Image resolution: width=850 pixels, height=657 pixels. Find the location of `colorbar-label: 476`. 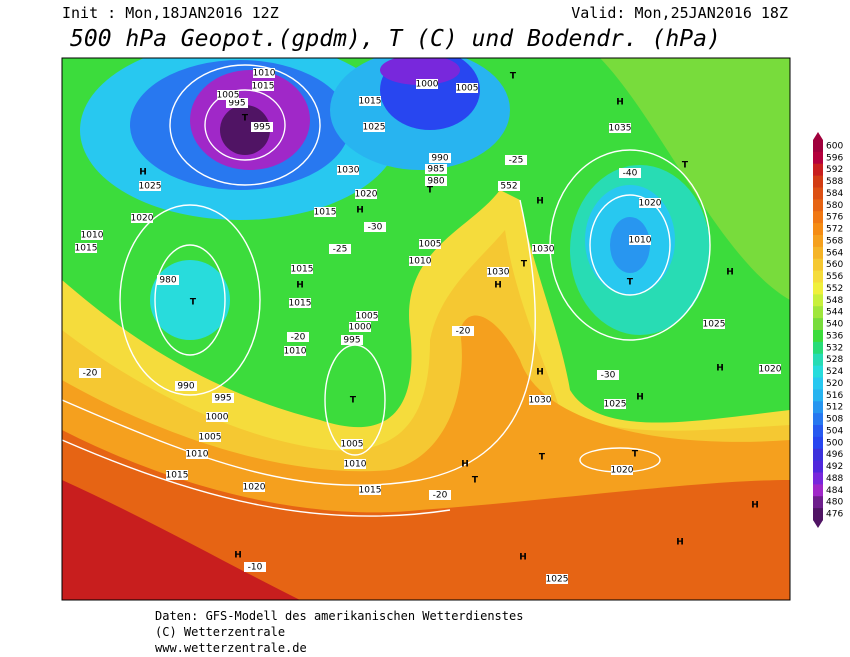

colorbar-label: 476 is located at coordinates (834, 515).